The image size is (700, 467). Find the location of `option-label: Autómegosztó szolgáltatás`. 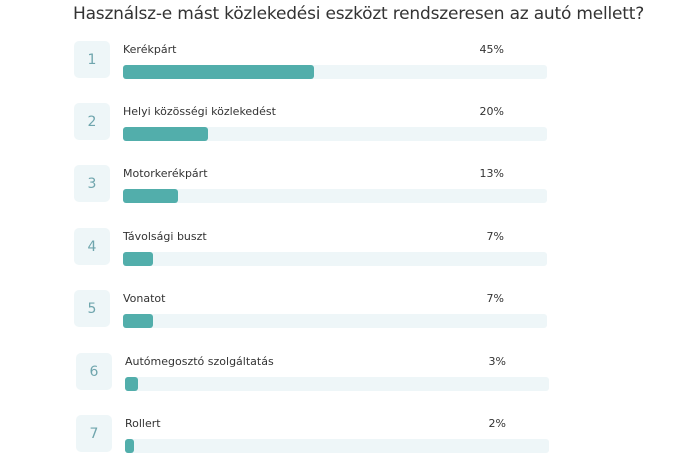

option-label: Autómegosztó szolgáltatás is located at coordinates (199, 361).